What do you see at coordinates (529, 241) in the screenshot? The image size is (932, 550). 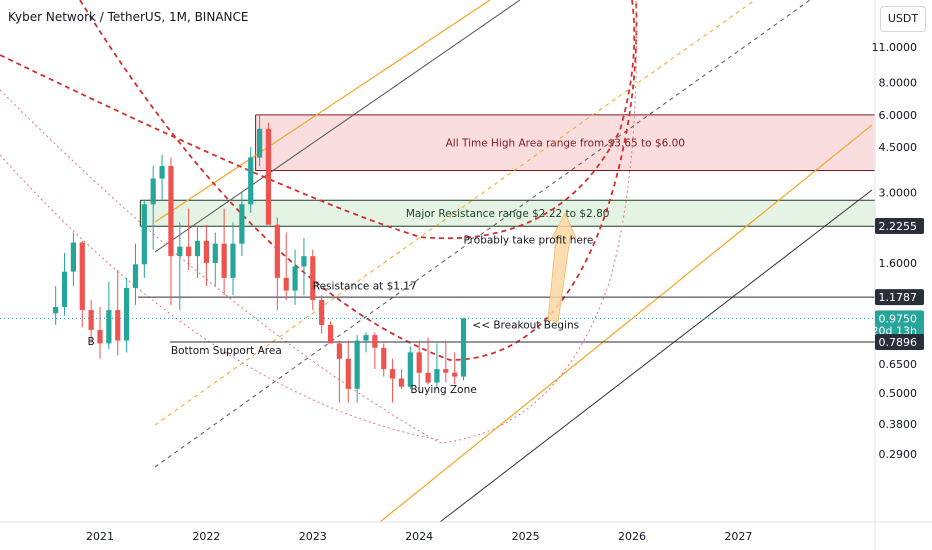 I see `annotation-text: Probably take profit here` at bounding box center [529, 241].